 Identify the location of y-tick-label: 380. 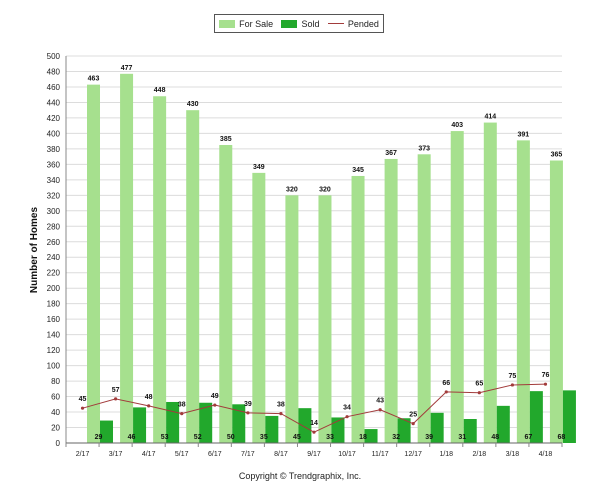
(54, 149).